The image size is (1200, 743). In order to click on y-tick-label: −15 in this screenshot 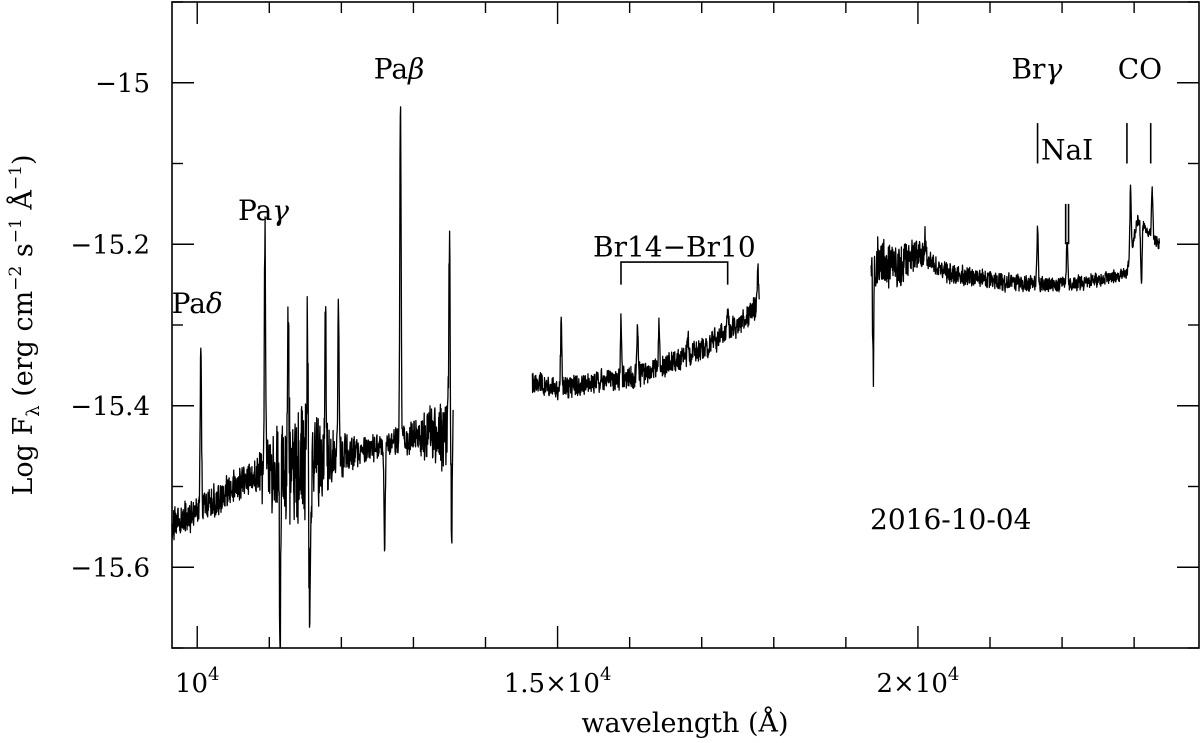, I will do `click(122, 84)`.